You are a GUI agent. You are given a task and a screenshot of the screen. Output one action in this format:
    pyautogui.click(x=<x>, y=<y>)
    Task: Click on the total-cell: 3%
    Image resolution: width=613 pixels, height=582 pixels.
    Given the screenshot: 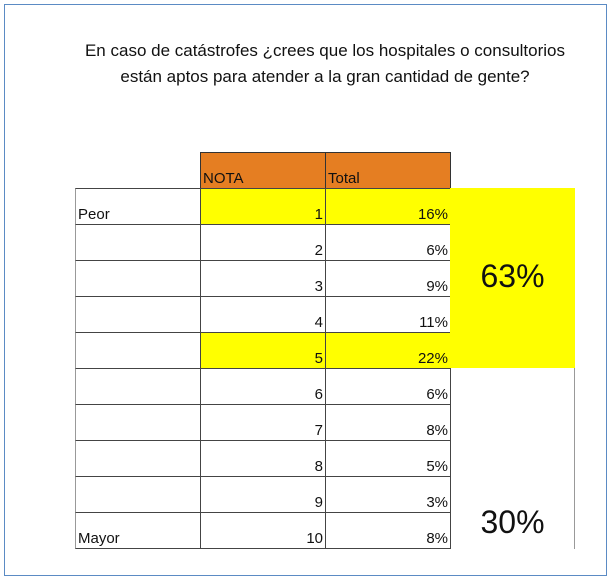 What is the action you would take?
    pyautogui.click(x=388, y=494)
    